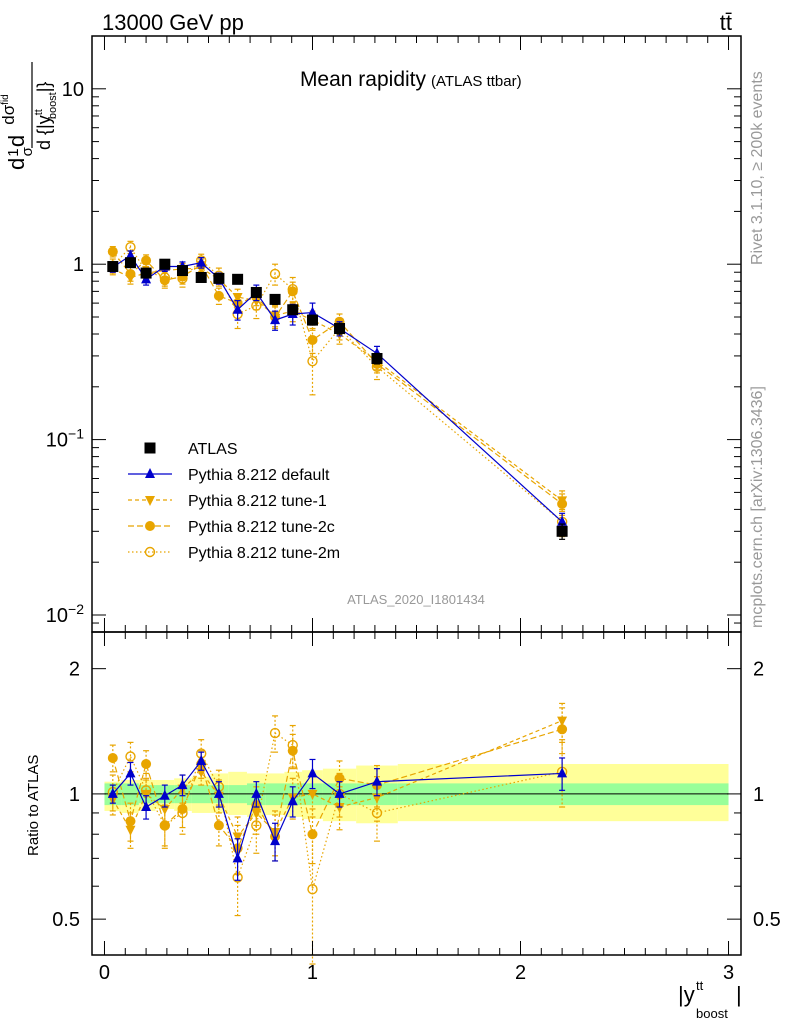  What do you see at coordinates (686, 994) in the screenshot?
I see `svg-text: |y` at bounding box center [686, 994].